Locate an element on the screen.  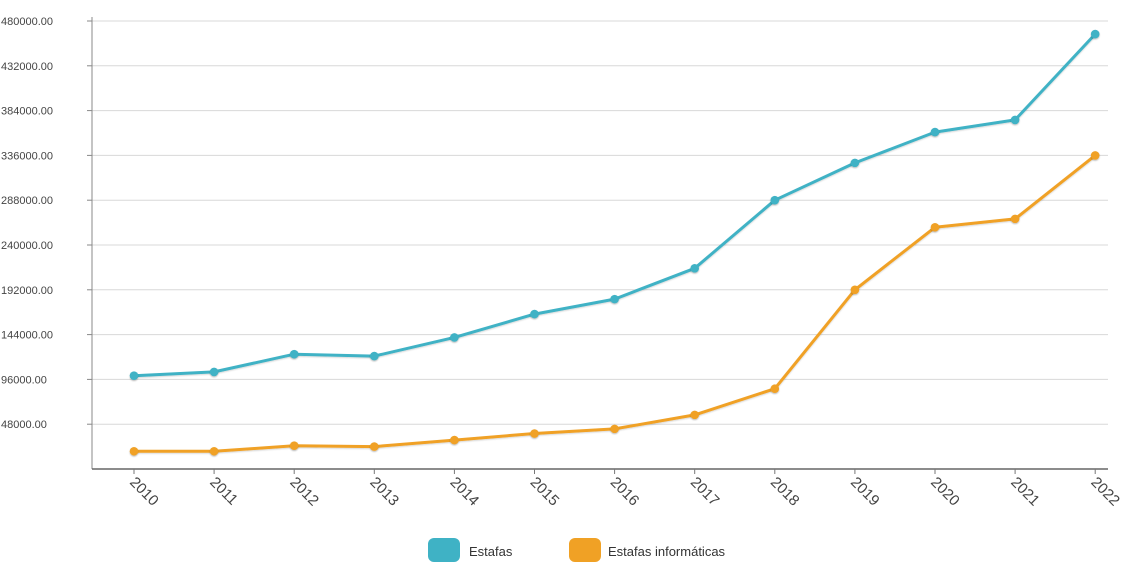
x-tick-label: 2017 is located at coordinates (705, 492).